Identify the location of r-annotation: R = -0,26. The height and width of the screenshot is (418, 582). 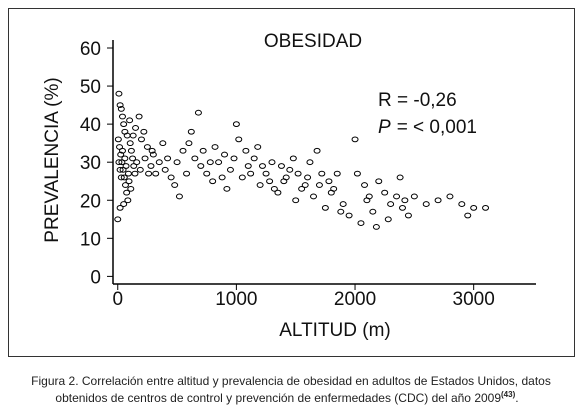
(417, 100).